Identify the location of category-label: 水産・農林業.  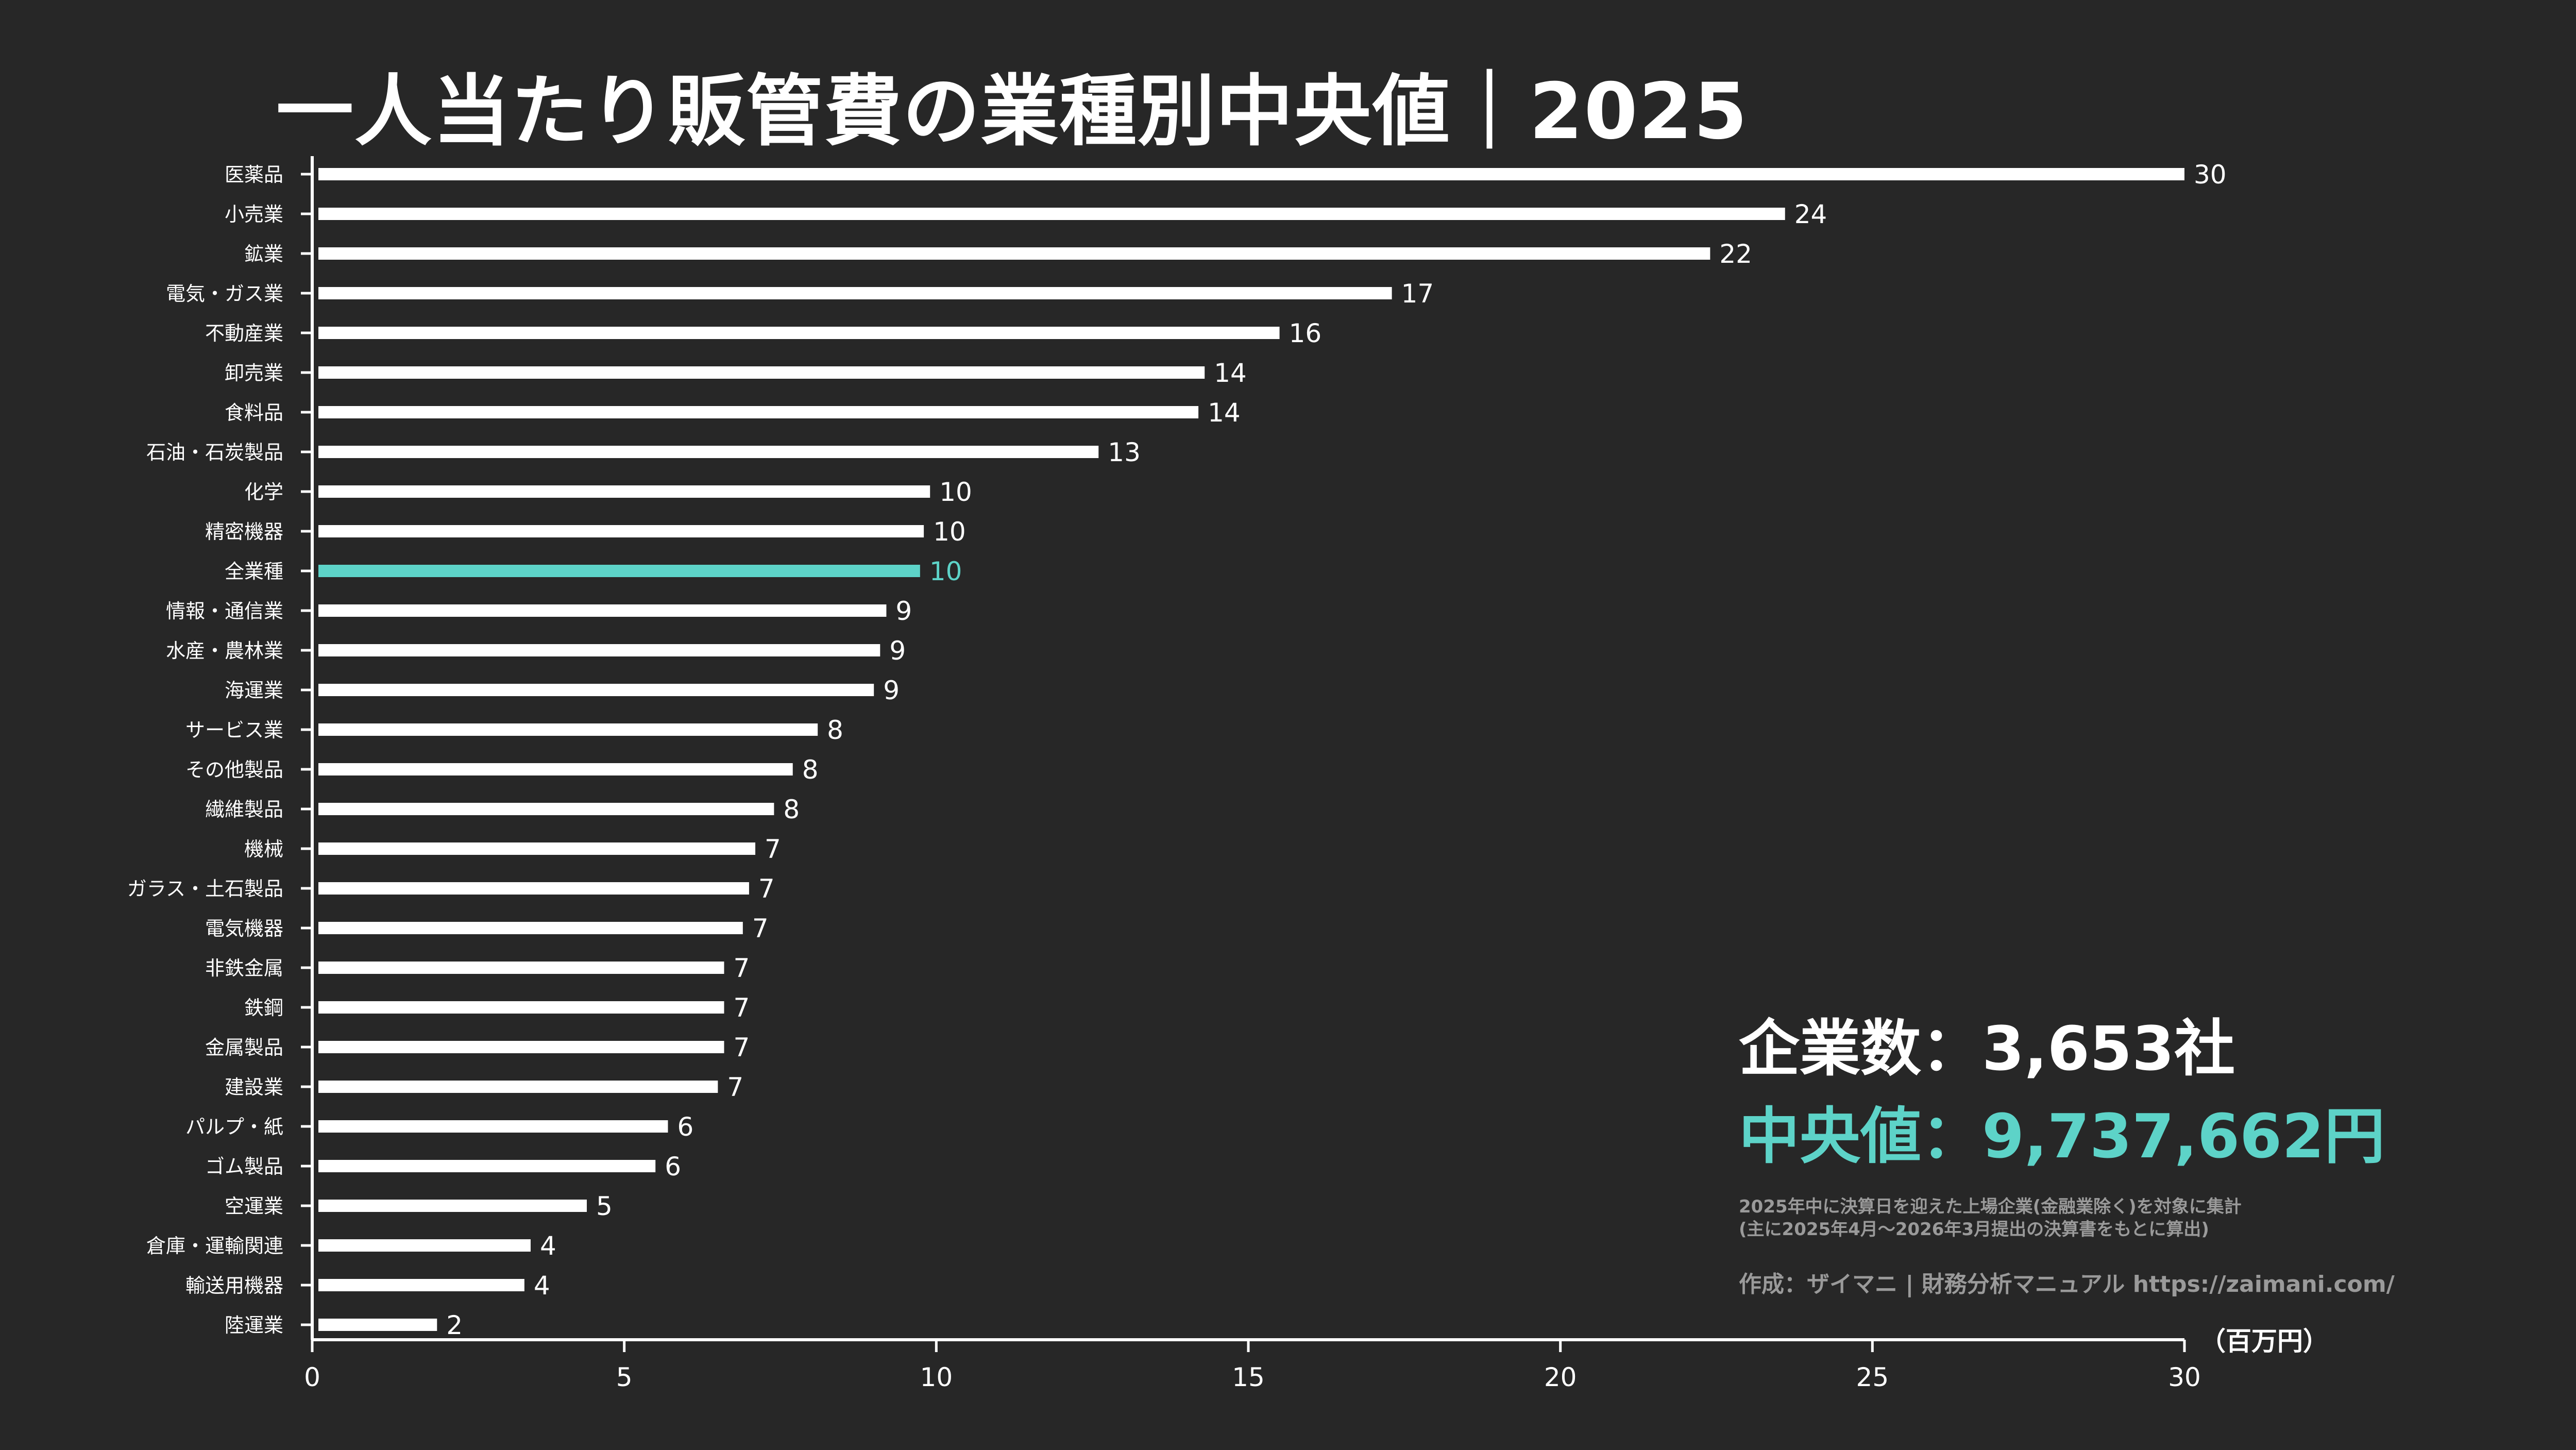
(225, 650).